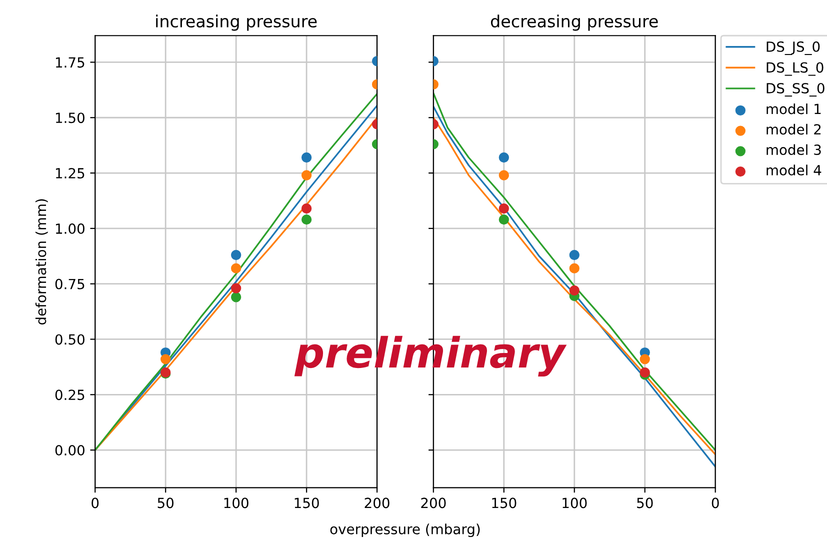 The width and height of the screenshot is (827, 548). I want to click on chart-title: decreasing pressure, so click(574, 22).